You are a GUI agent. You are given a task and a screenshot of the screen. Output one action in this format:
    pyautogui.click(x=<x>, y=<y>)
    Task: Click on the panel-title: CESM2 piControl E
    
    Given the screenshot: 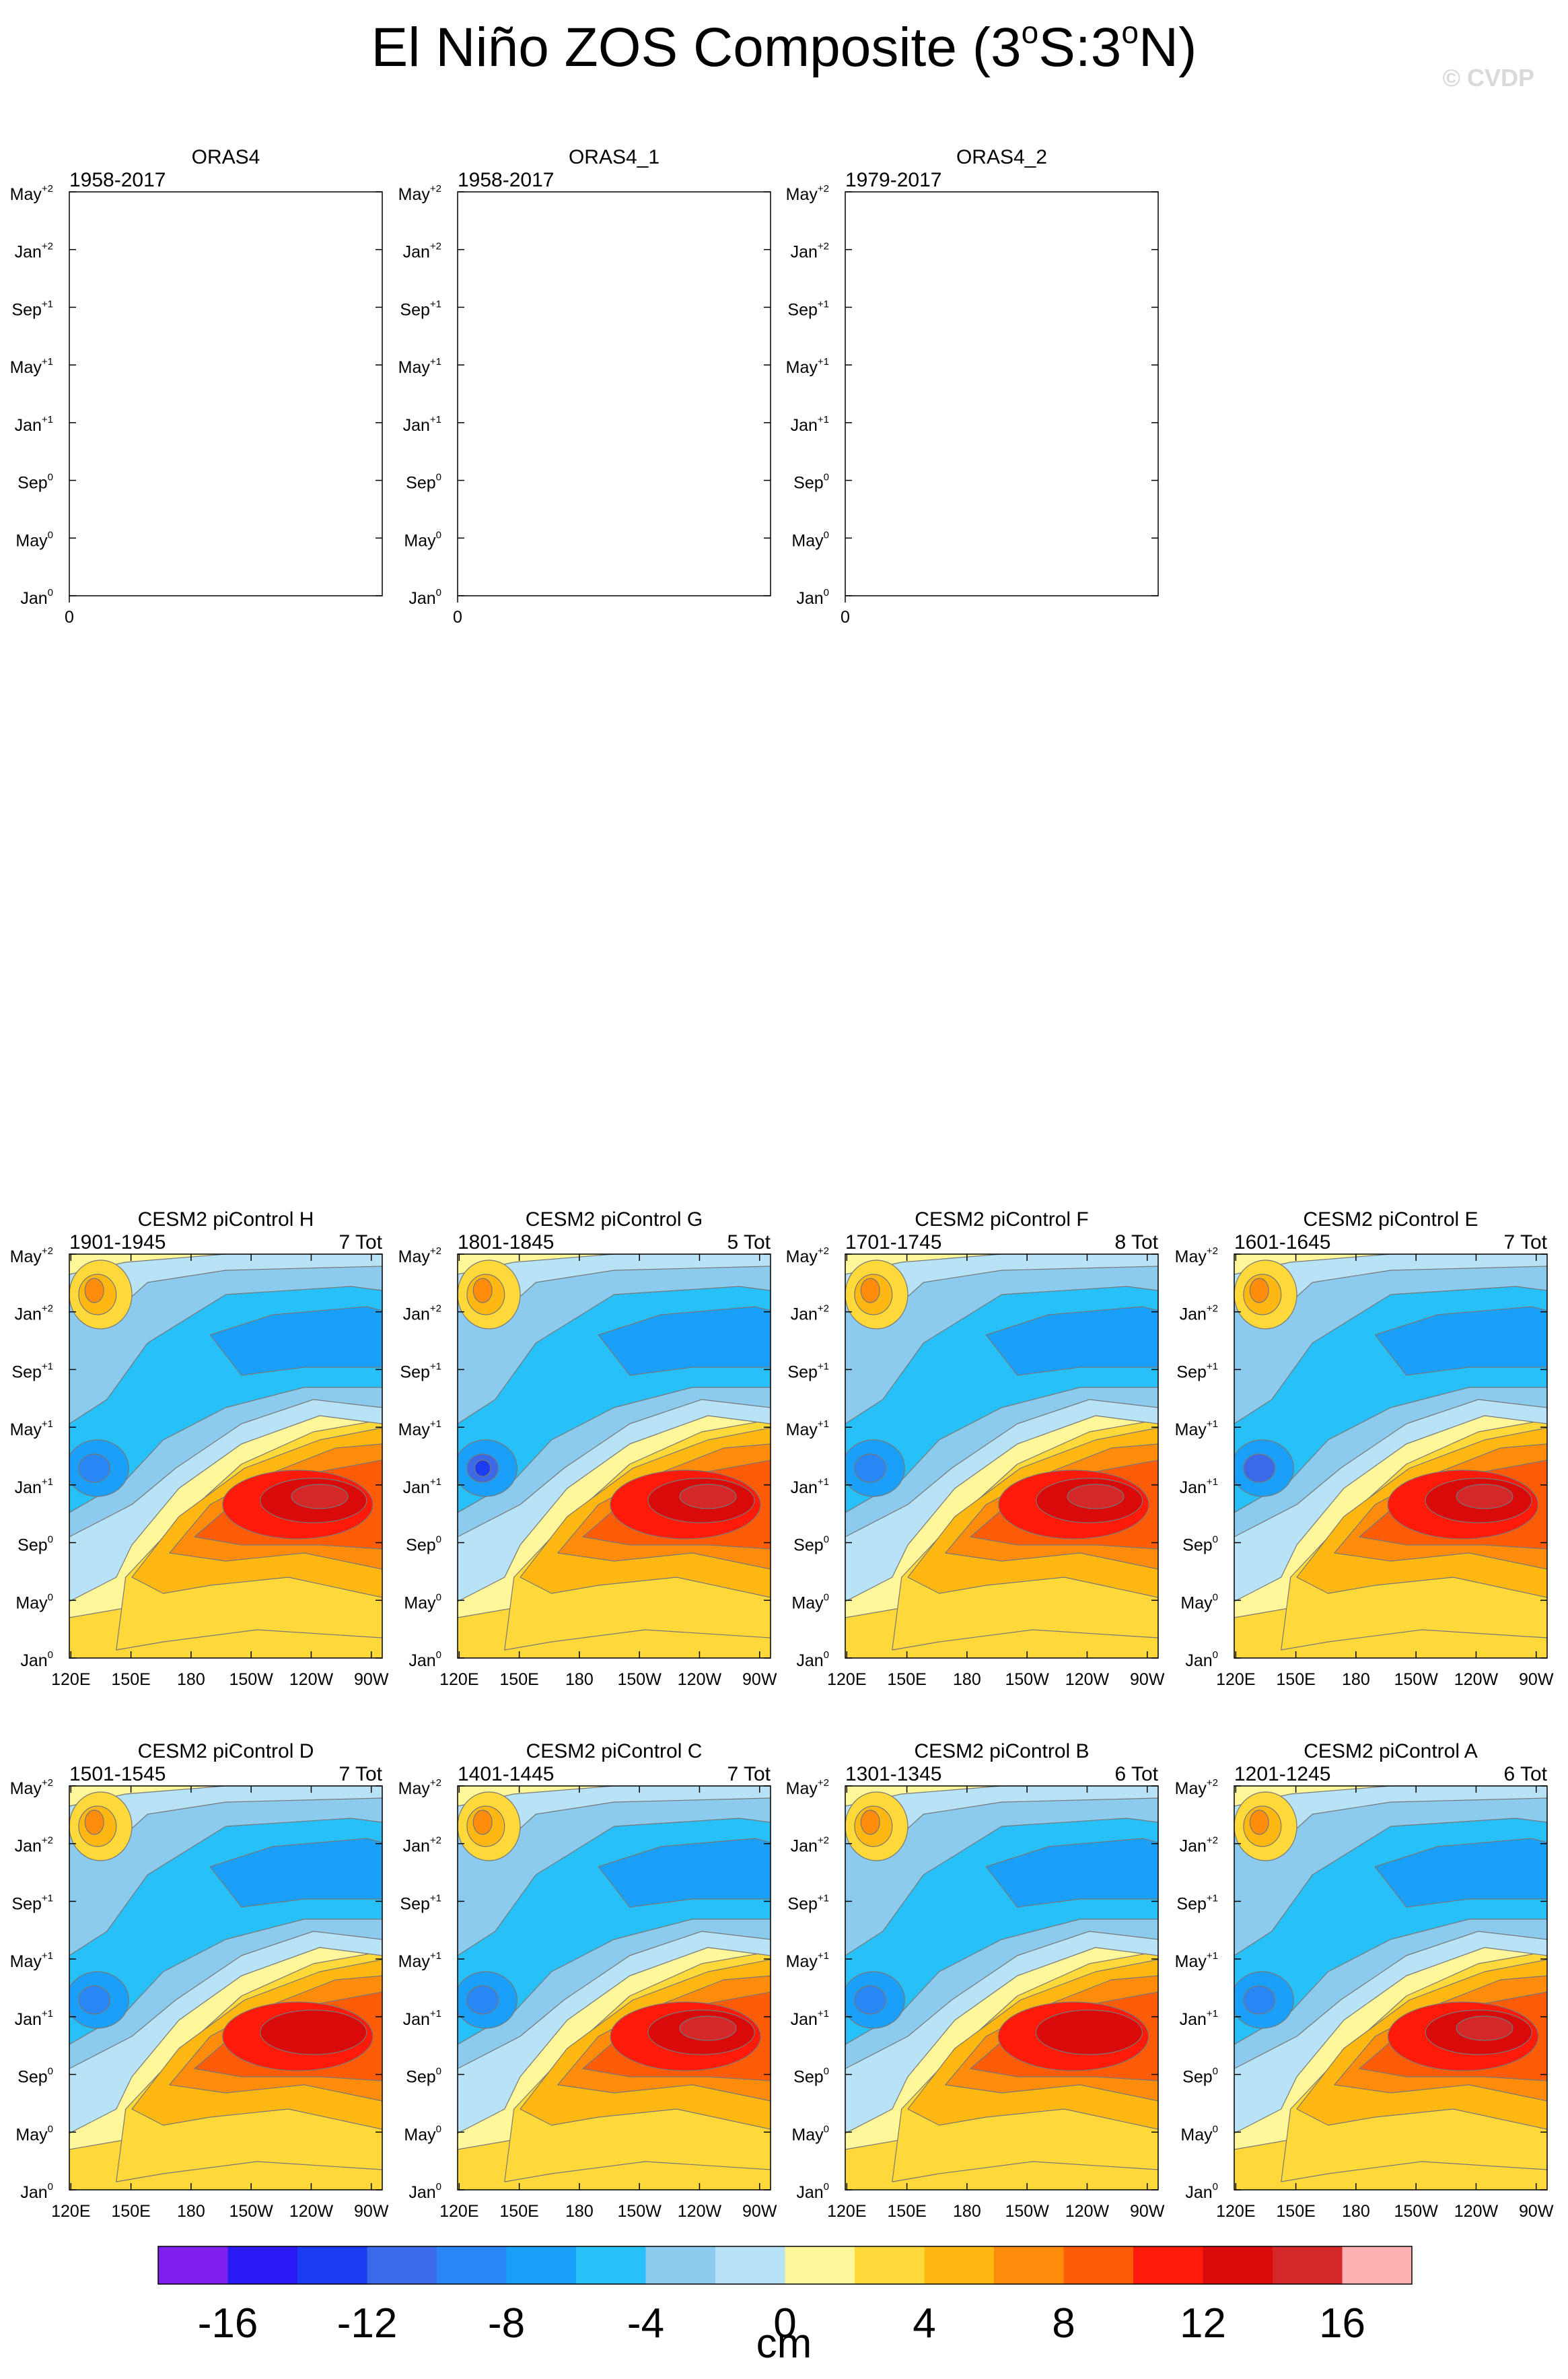 What is the action you would take?
    pyautogui.click(x=1390, y=1219)
    